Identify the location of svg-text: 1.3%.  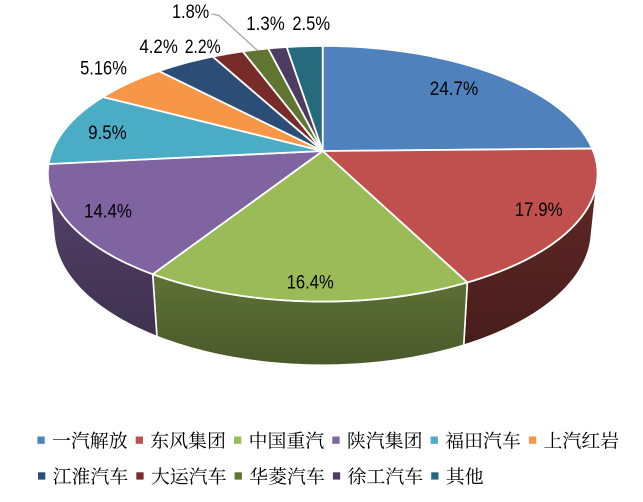
(265, 24).